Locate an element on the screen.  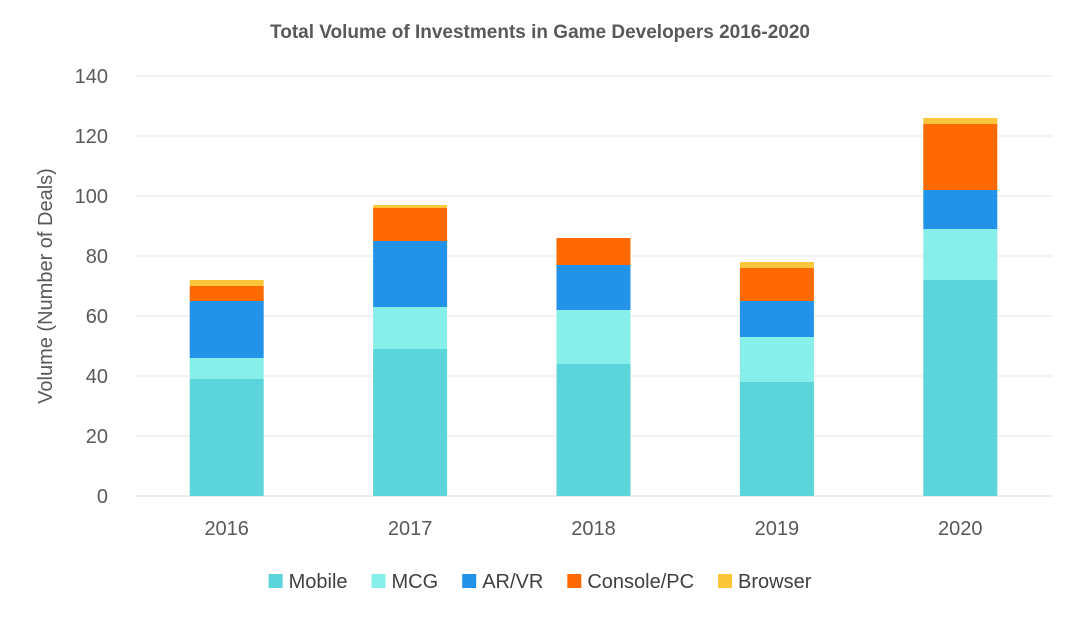
bar-segment-ar-vr-2016 is located at coordinates (226, 329).